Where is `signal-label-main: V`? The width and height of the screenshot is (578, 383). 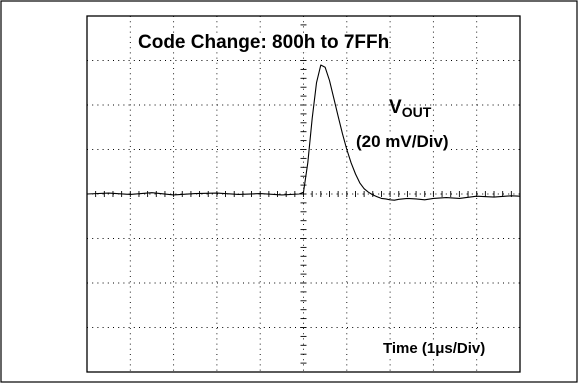 signal-label-main: V is located at coordinates (395, 107).